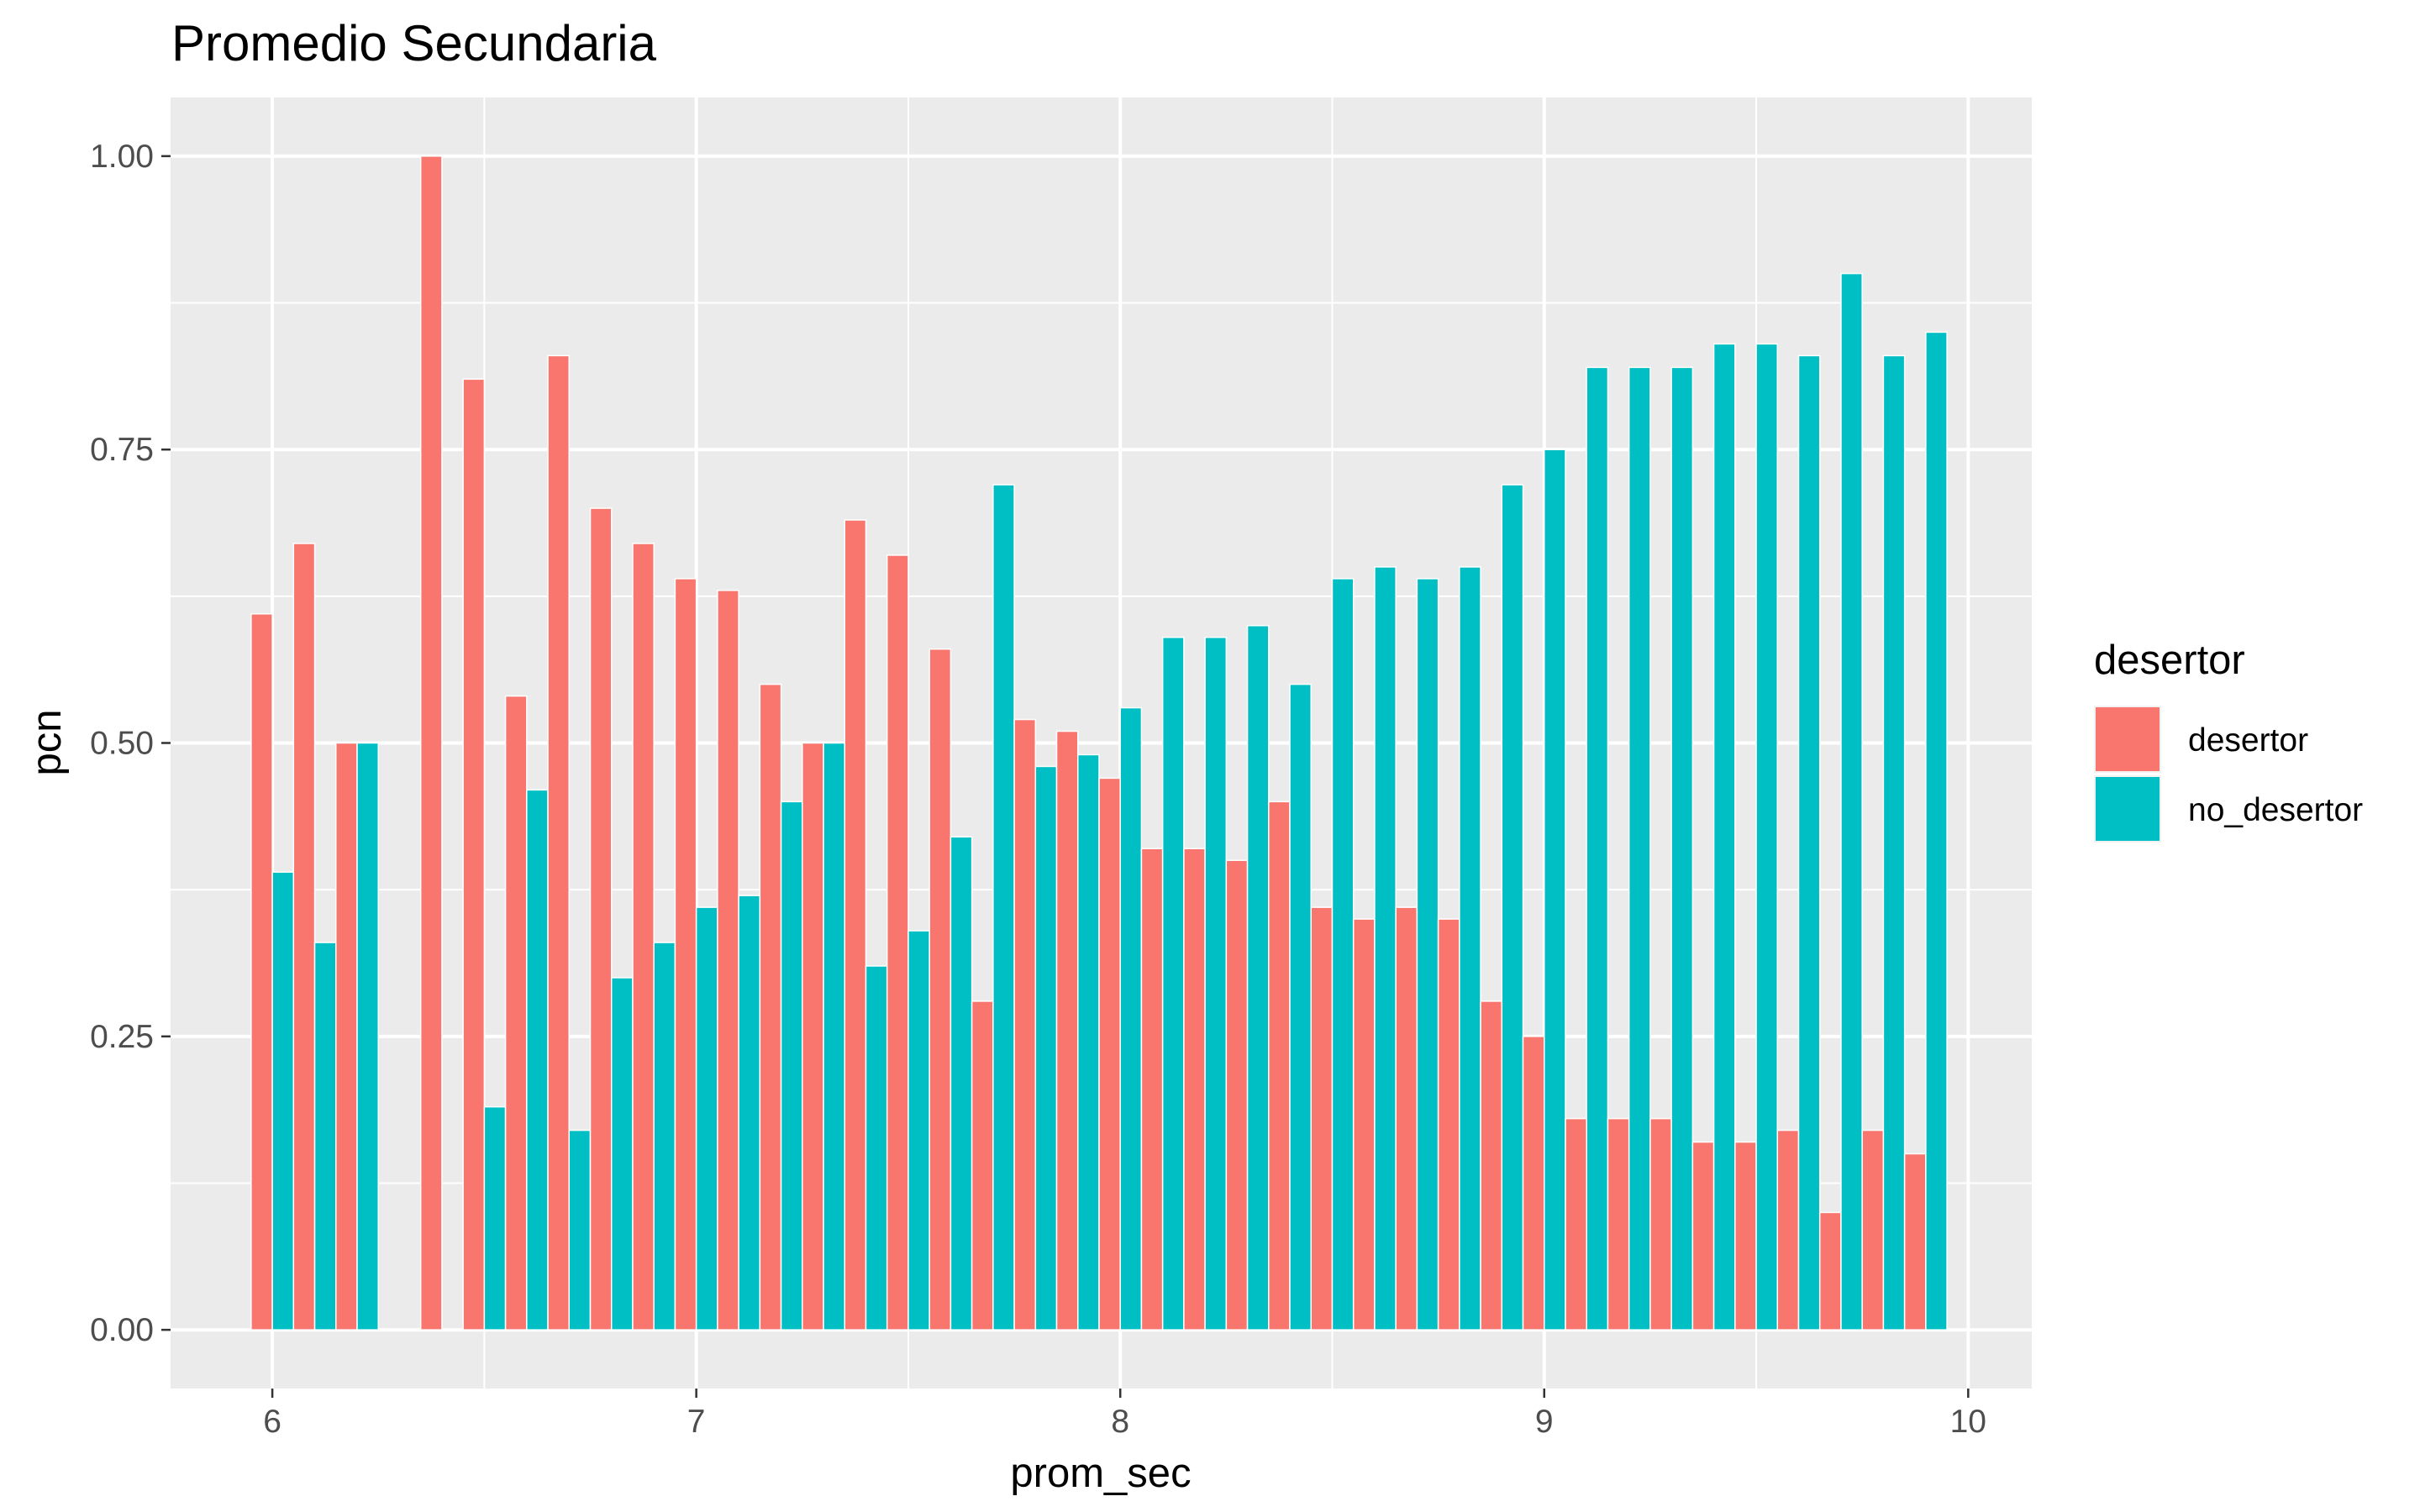 The image size is (2420, 1512). I want to click on x-tick-label: 6, so click(272, 1422).